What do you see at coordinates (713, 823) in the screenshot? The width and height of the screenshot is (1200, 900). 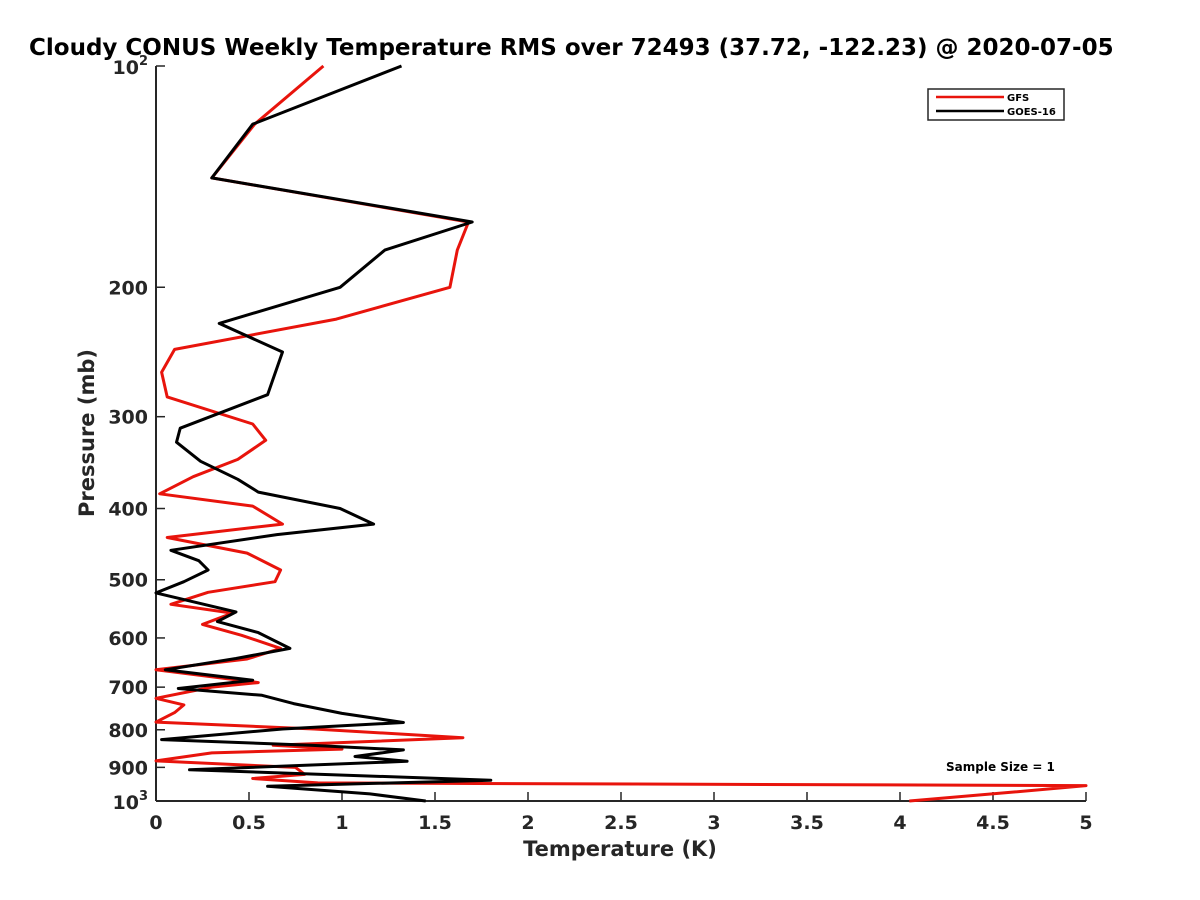 I see `x-tick-label: 3` at bounding box center [713, 823].